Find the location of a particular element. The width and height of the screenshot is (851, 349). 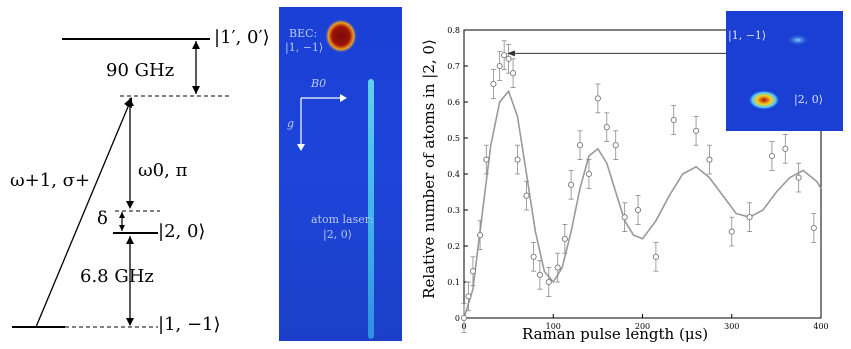

x-axis-label: Raman pulse length (μs) is located at coordinates (615, 334).